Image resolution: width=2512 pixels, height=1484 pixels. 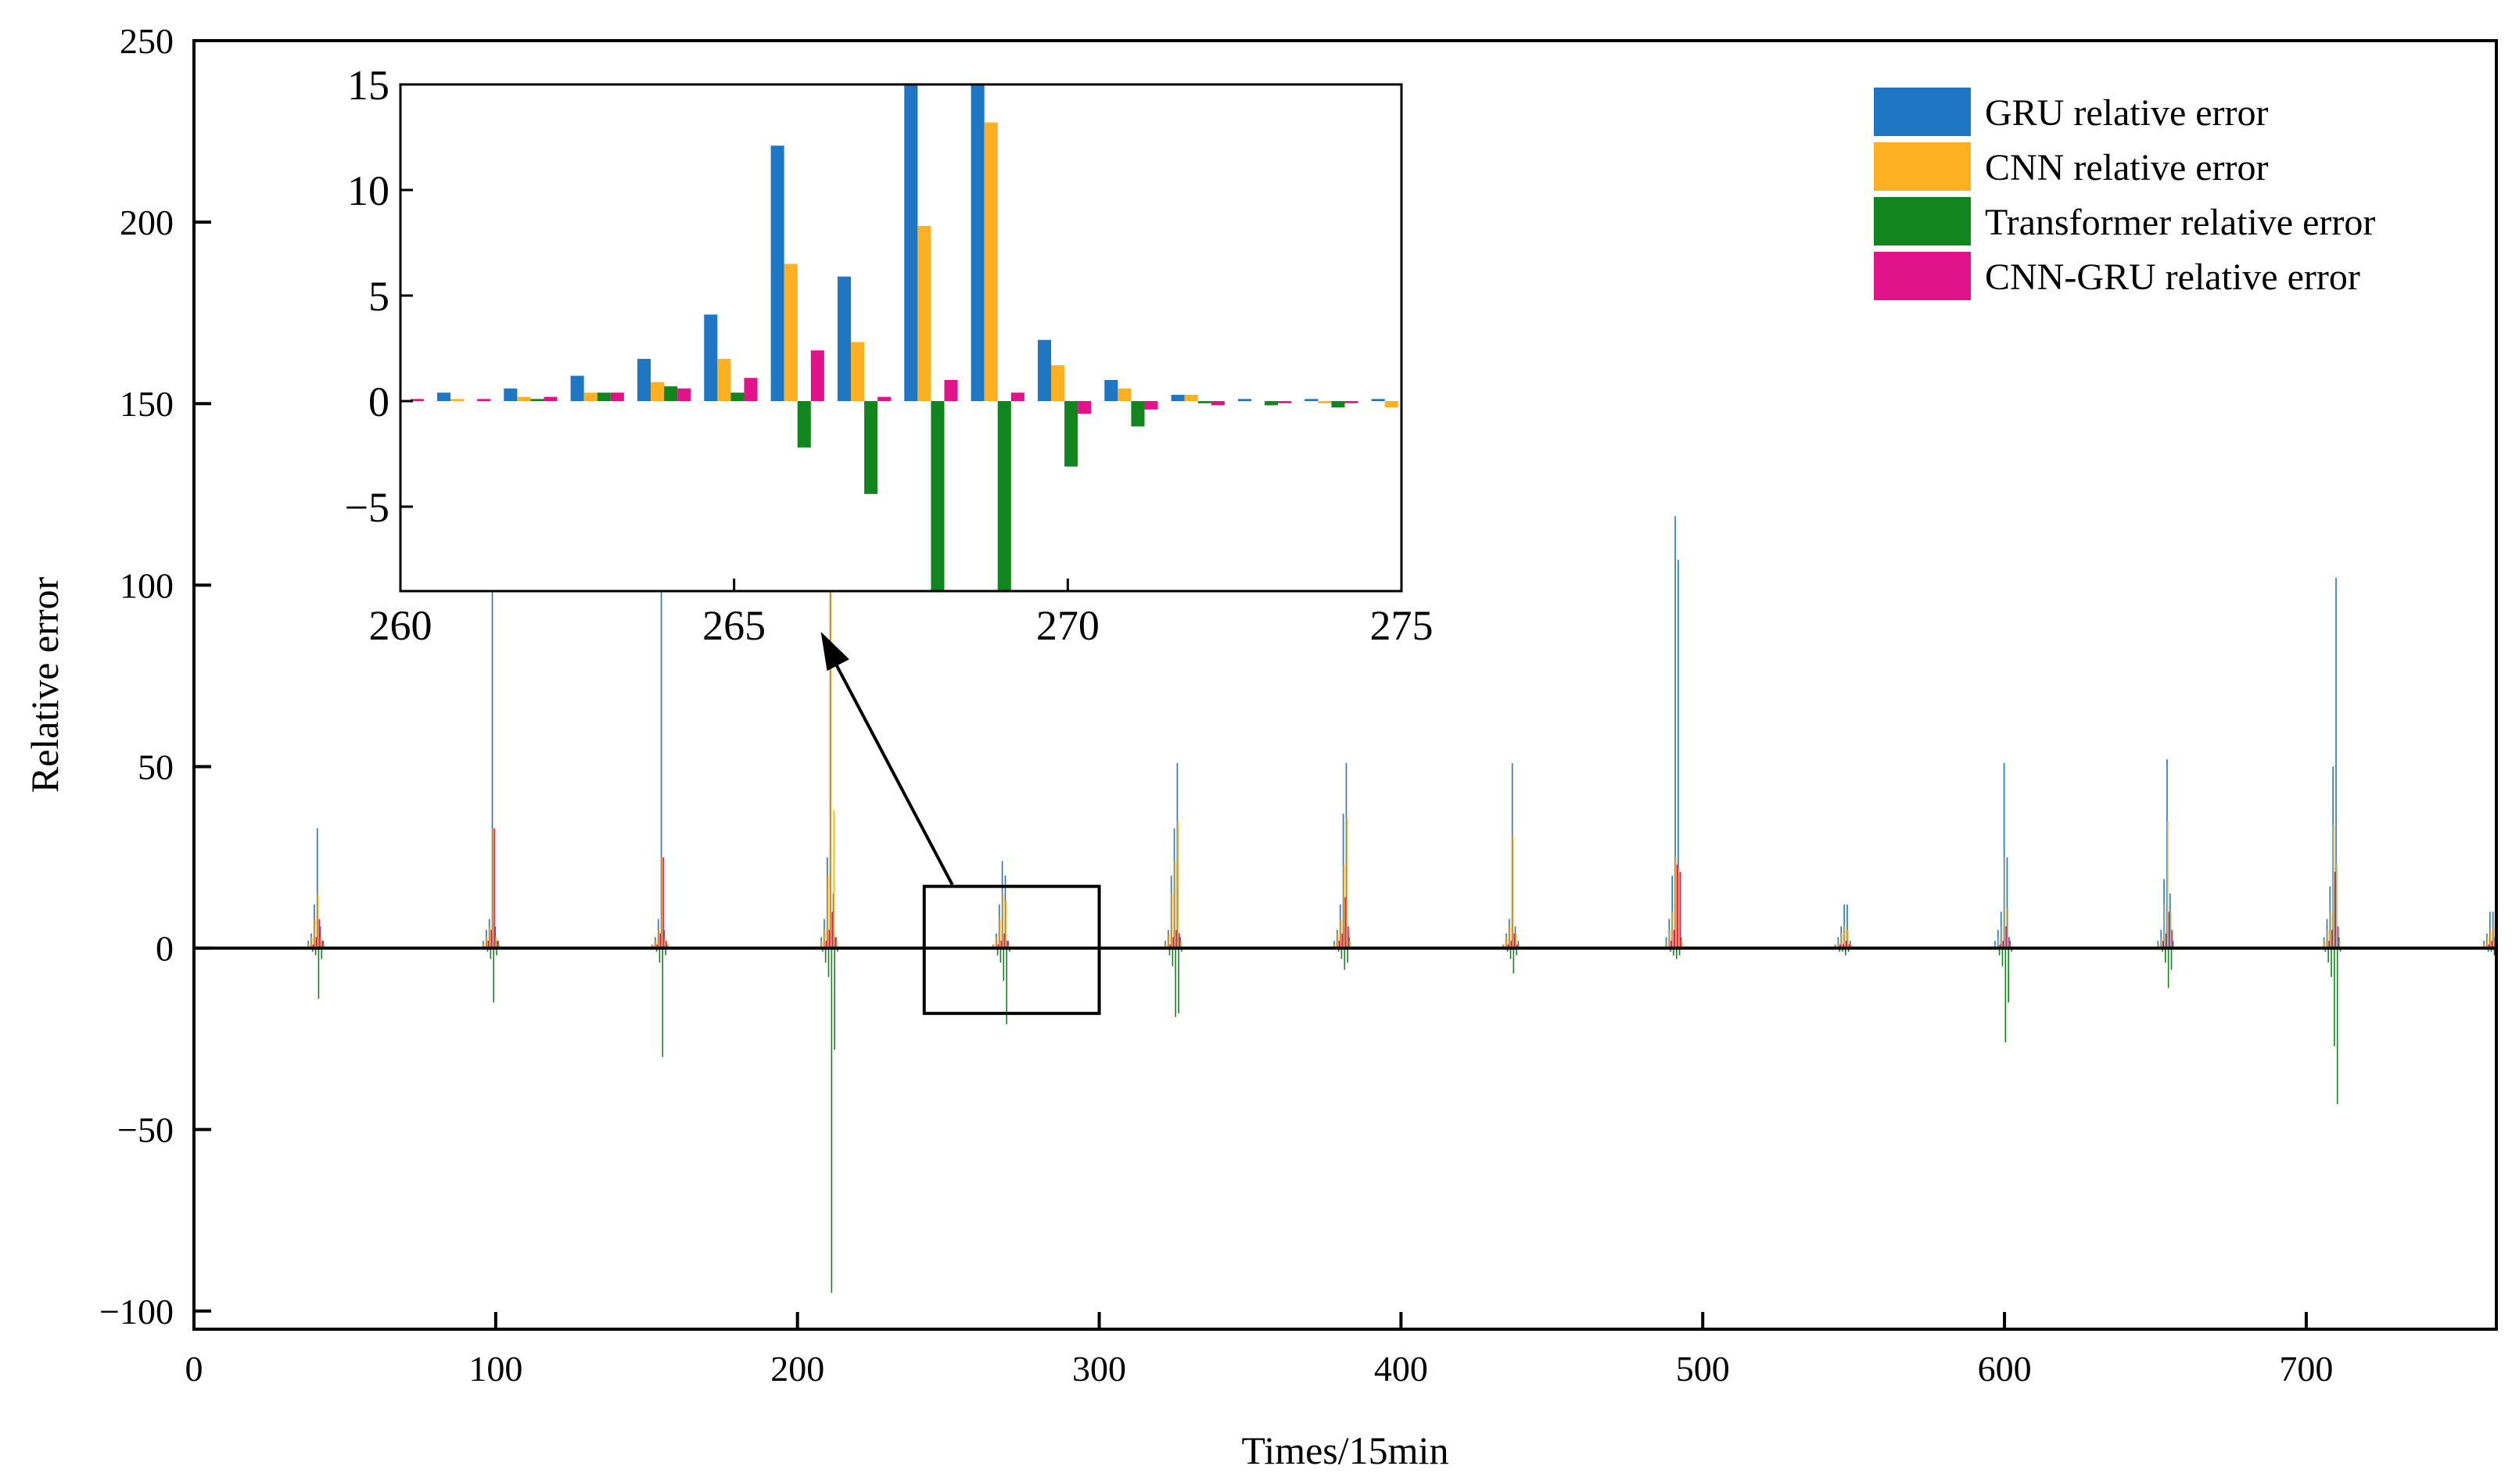 I want to click on inset-ytick-label: −5, so click(x=367, y=507).